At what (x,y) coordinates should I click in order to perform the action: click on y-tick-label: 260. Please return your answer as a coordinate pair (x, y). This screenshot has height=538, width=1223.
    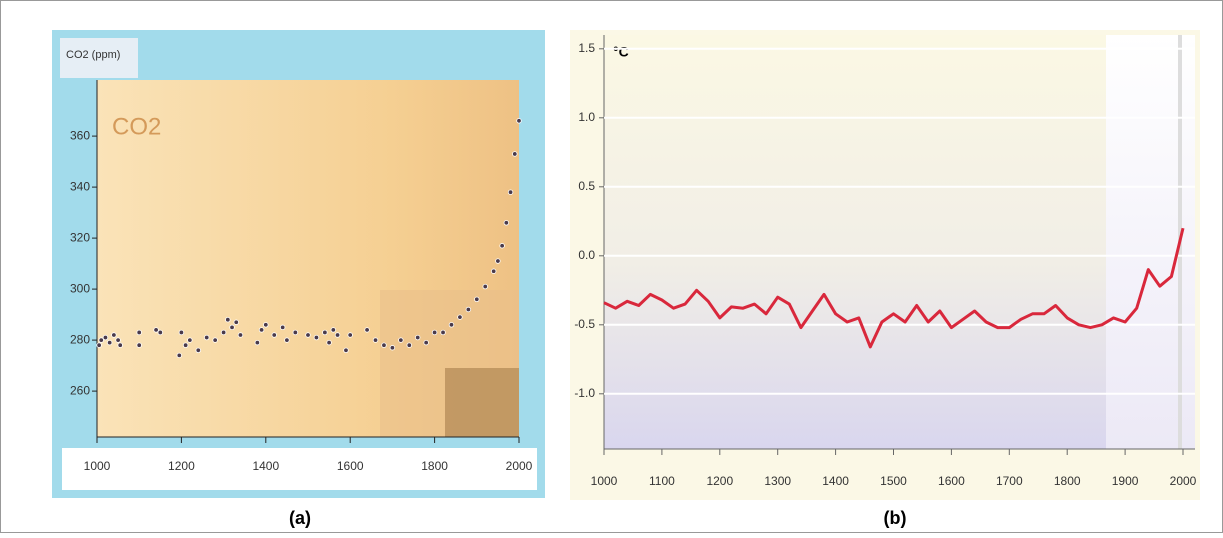
    Looking at the image, I should click on (80, 390).